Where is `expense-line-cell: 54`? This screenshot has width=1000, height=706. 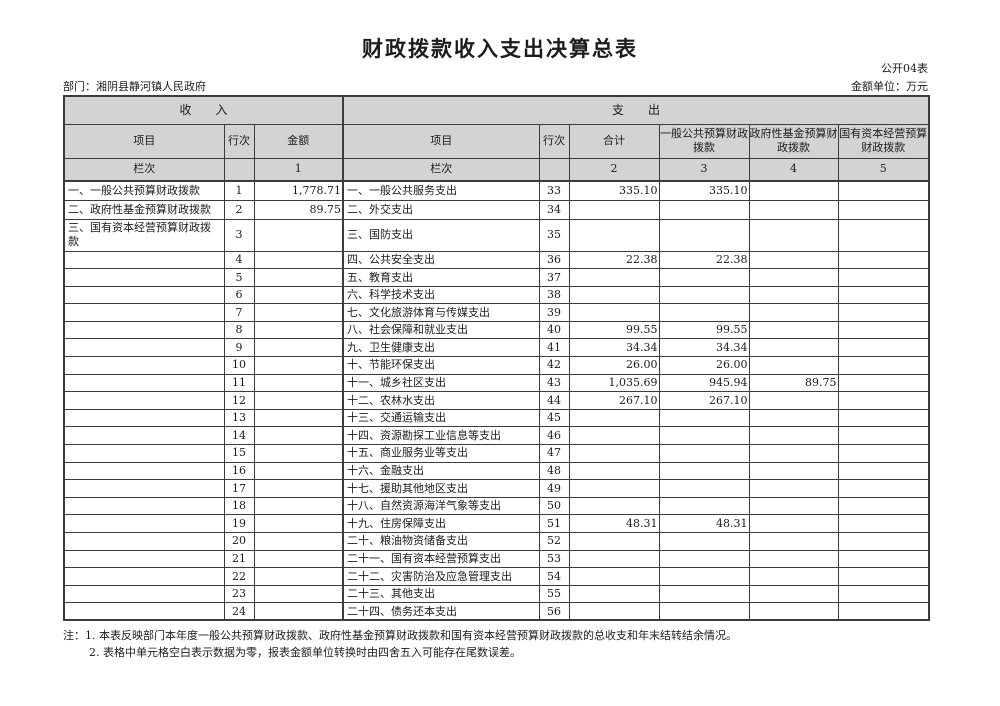
expense-line-cell: 54 is located at coordinates (554, 576).